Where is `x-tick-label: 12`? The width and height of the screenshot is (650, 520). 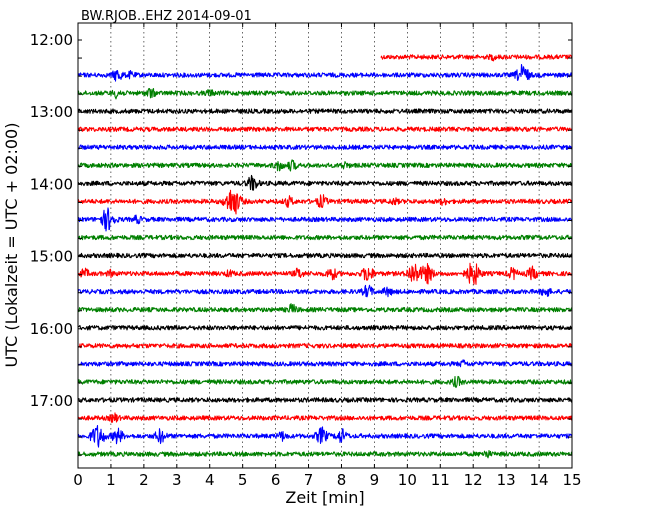 x-tick-label: 12 is located at coordinates (473, 480).